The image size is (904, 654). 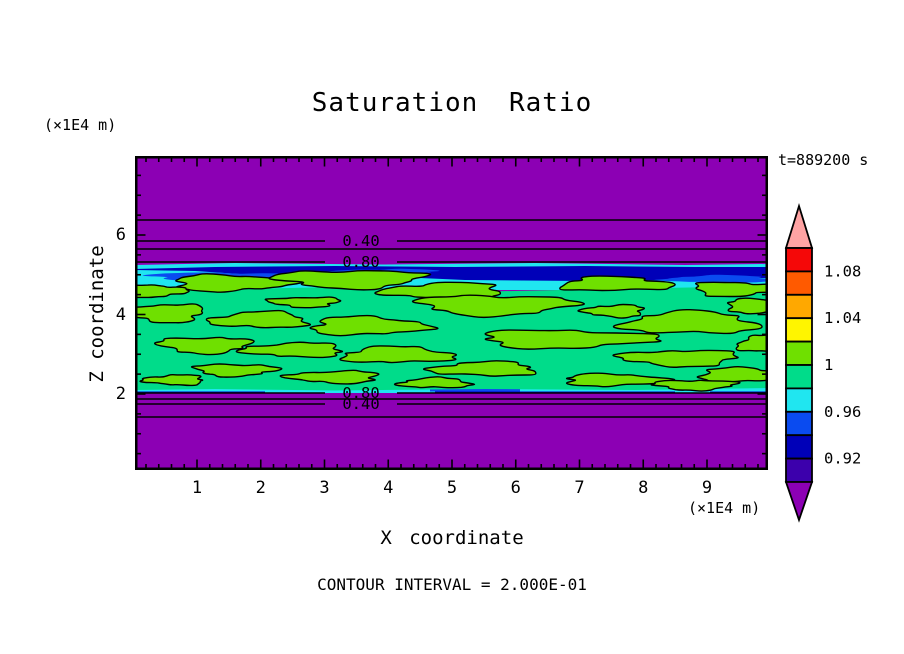 I want to click on x-tick-label: 4, so click(x=388, y=488).